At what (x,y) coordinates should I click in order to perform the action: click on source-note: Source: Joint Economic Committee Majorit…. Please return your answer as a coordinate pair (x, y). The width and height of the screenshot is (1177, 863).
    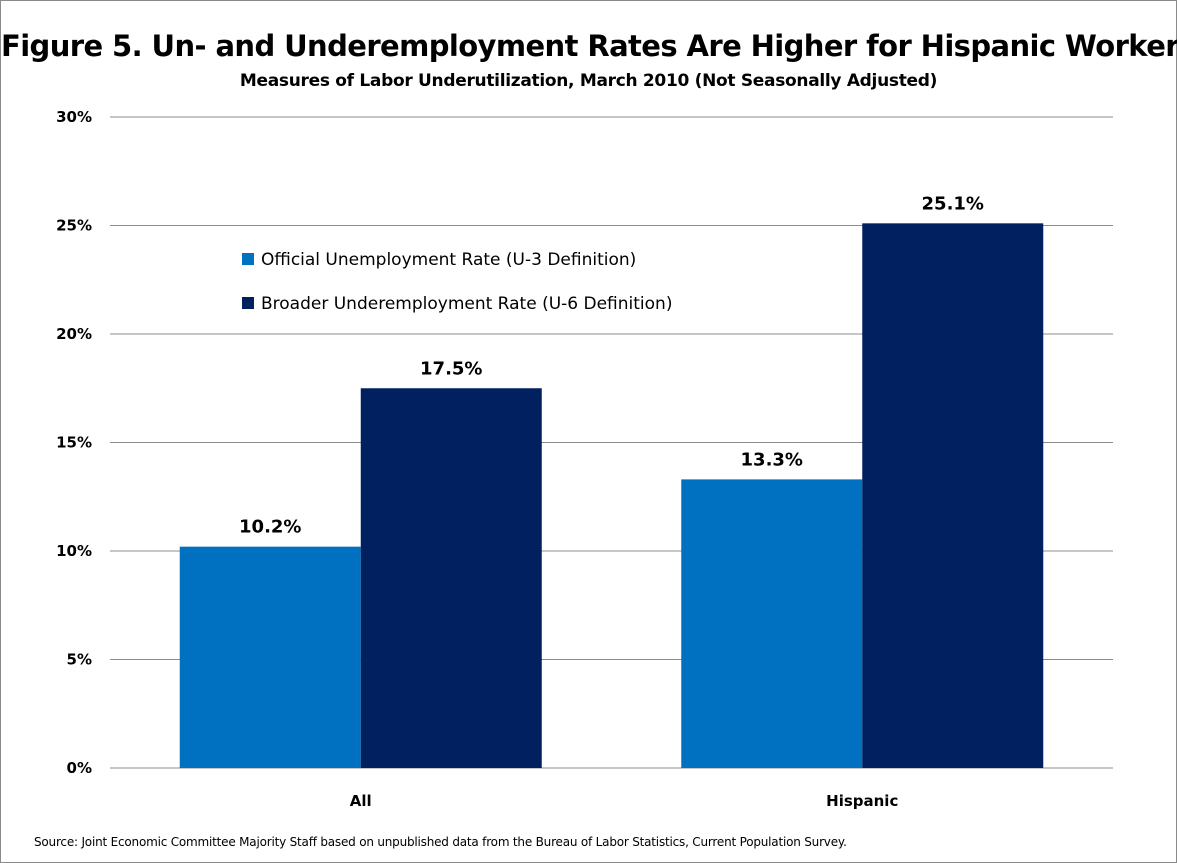
    Looking at the image, I should click on (440, 842).